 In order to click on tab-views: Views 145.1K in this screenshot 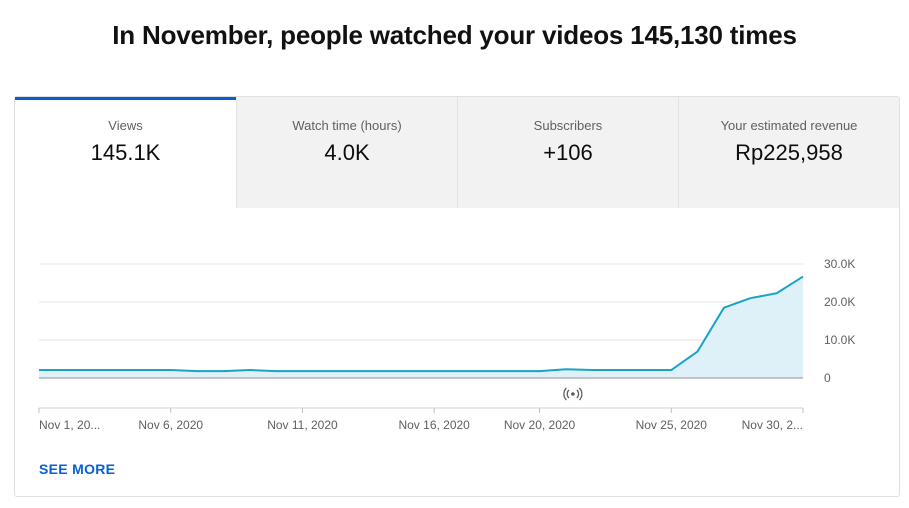, I will do `click(125, 152)`.